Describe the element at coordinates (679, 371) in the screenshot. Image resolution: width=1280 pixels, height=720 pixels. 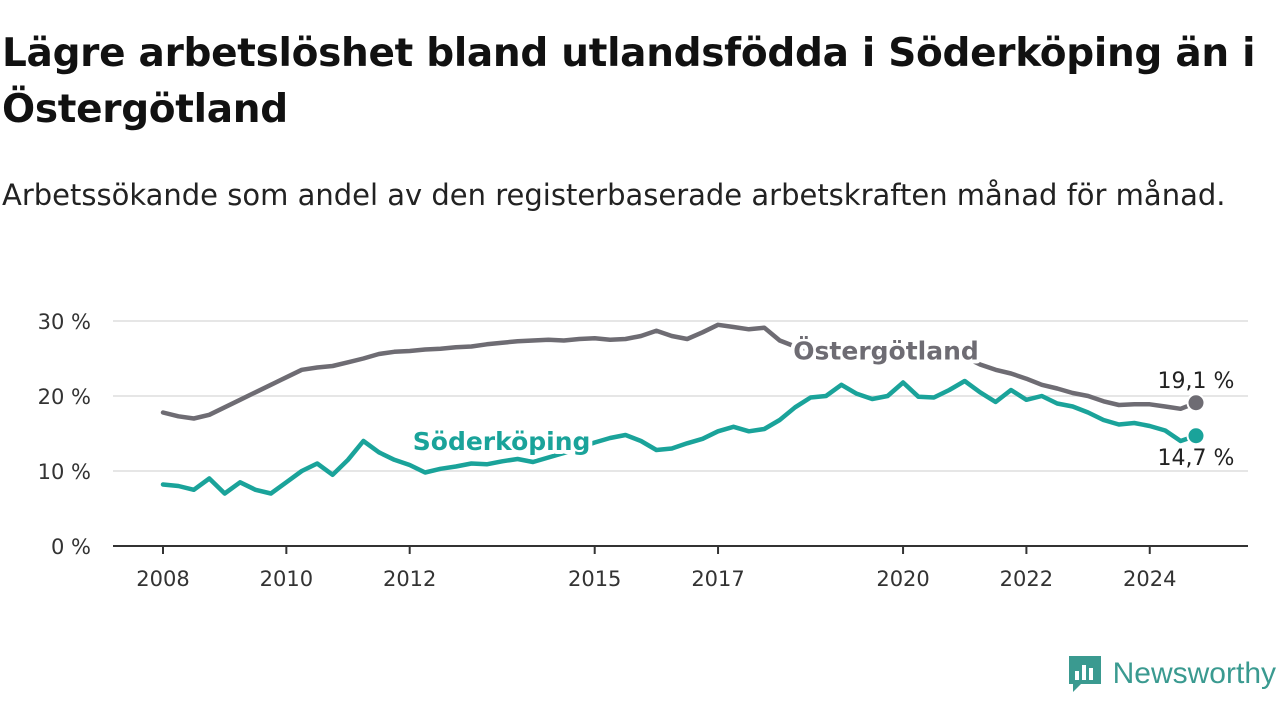
I see `series-line-ostergotland` at that location.